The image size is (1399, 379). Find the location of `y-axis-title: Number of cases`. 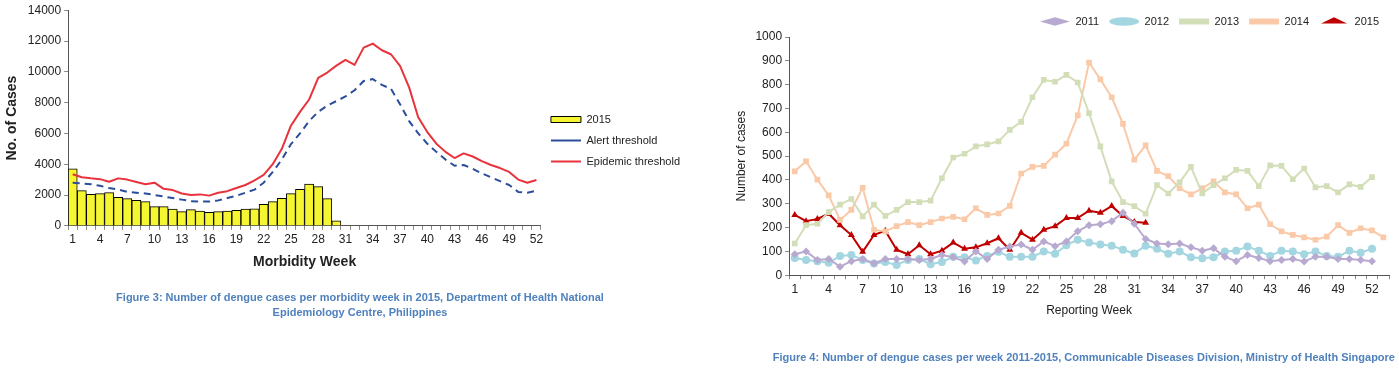

y-axis-title: Number of cases is located at coordinates (740, 156).